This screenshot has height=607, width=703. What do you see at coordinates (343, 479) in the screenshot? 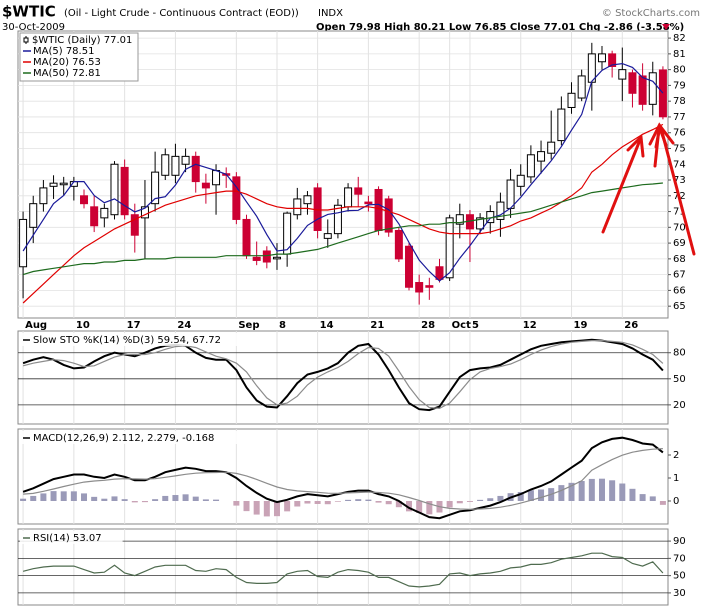
I see `line` at bounding box center [343, 479].